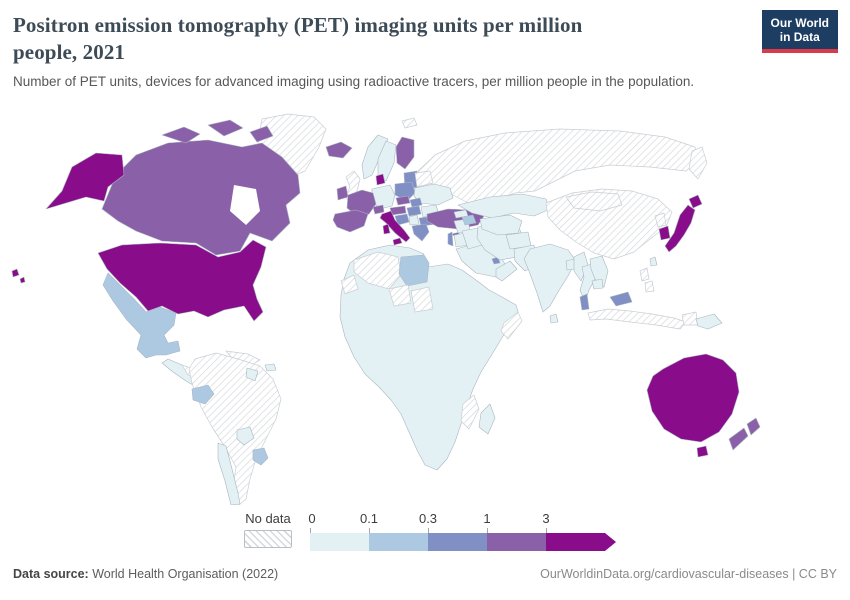  What do you see at coordinates (597, 284) in the screenshot?
I see `country-cambodia` at bounding box center [597, 284].